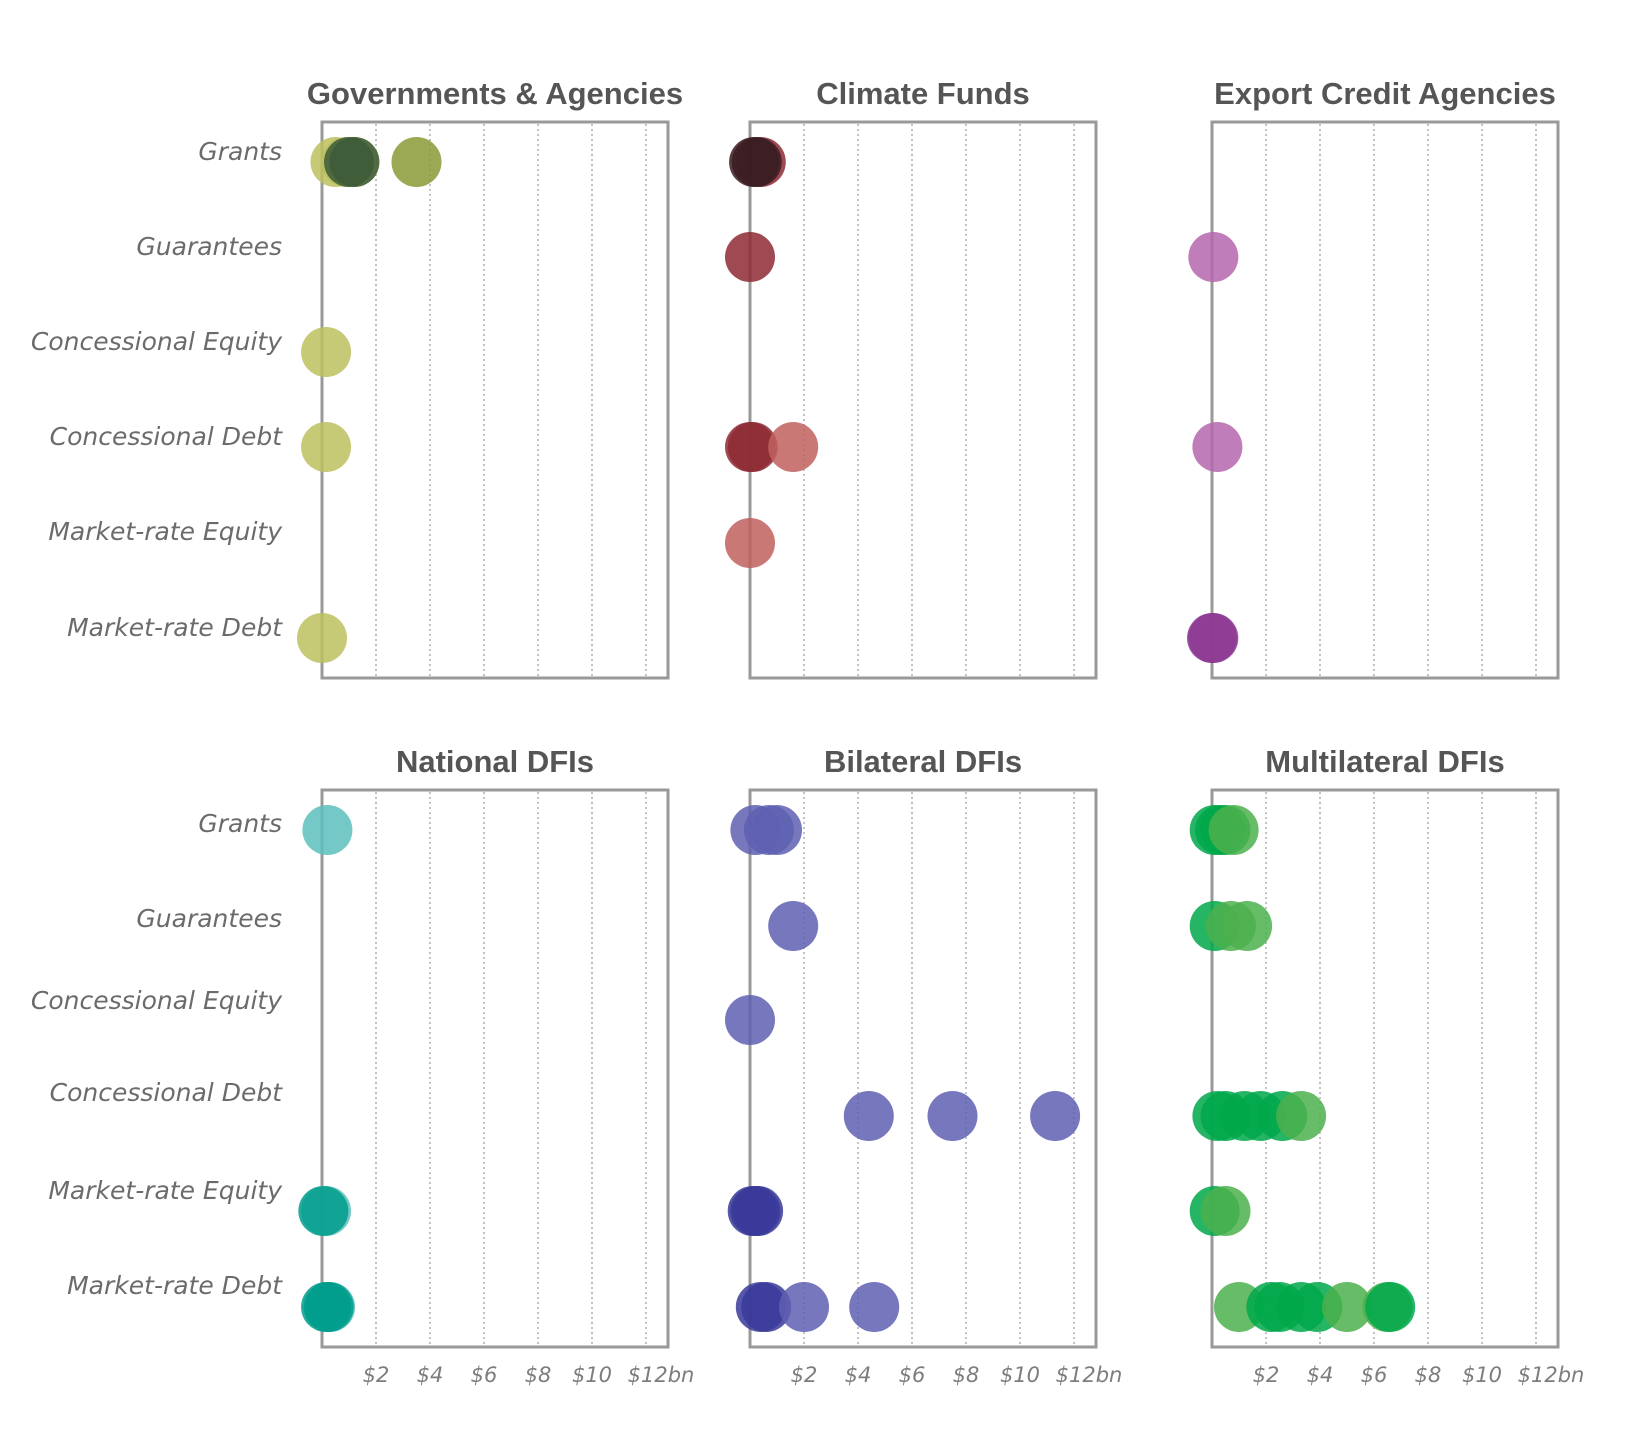 The image size is (1638, 1445). Describe the element at coordinates (1384, 761) in the screenshot. I see `panel-title: Multilateral DFIs` at that location.